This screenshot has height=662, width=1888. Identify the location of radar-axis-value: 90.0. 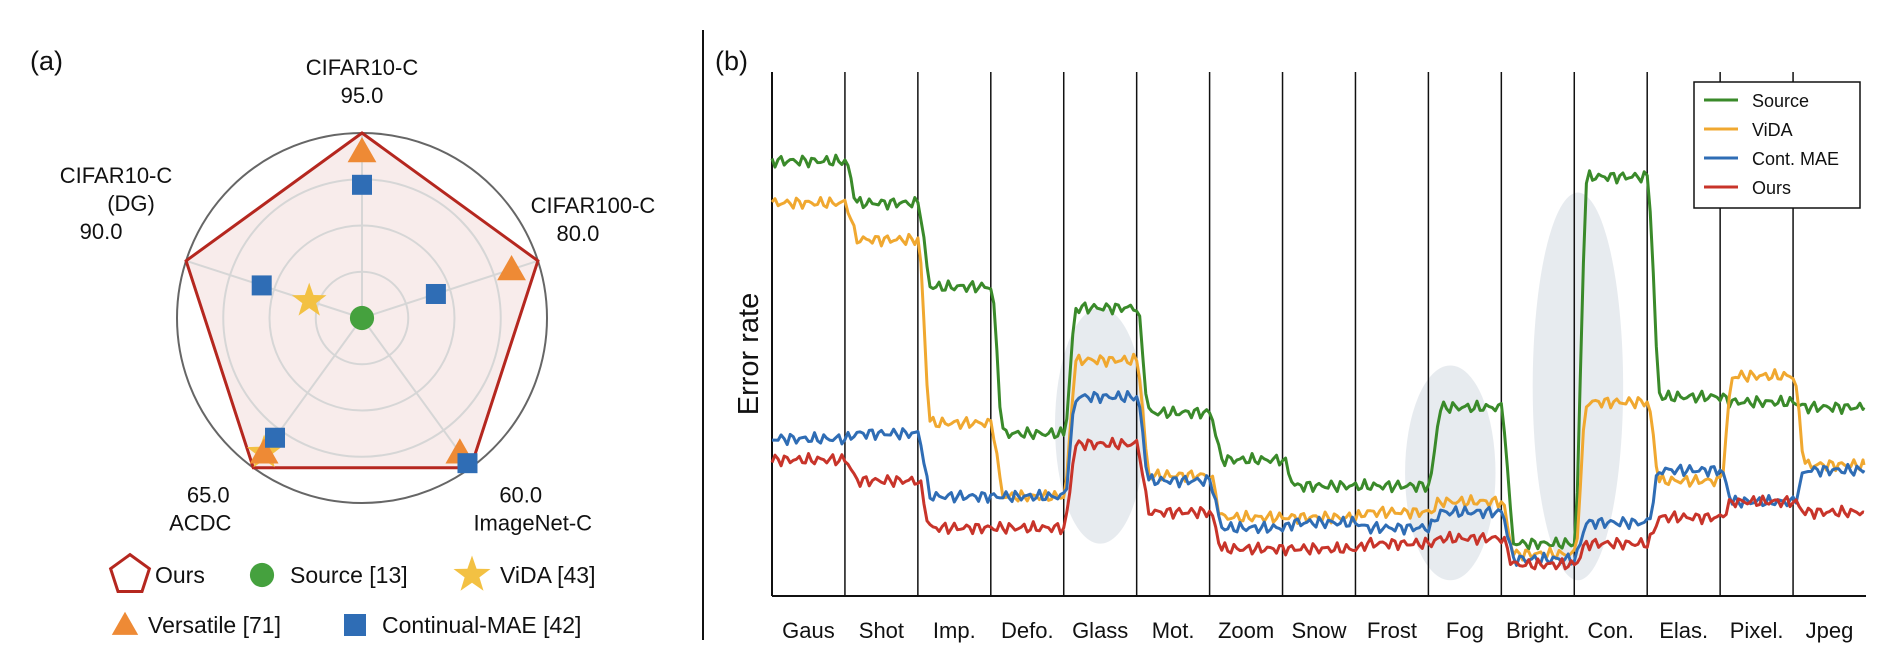
(101, 231).